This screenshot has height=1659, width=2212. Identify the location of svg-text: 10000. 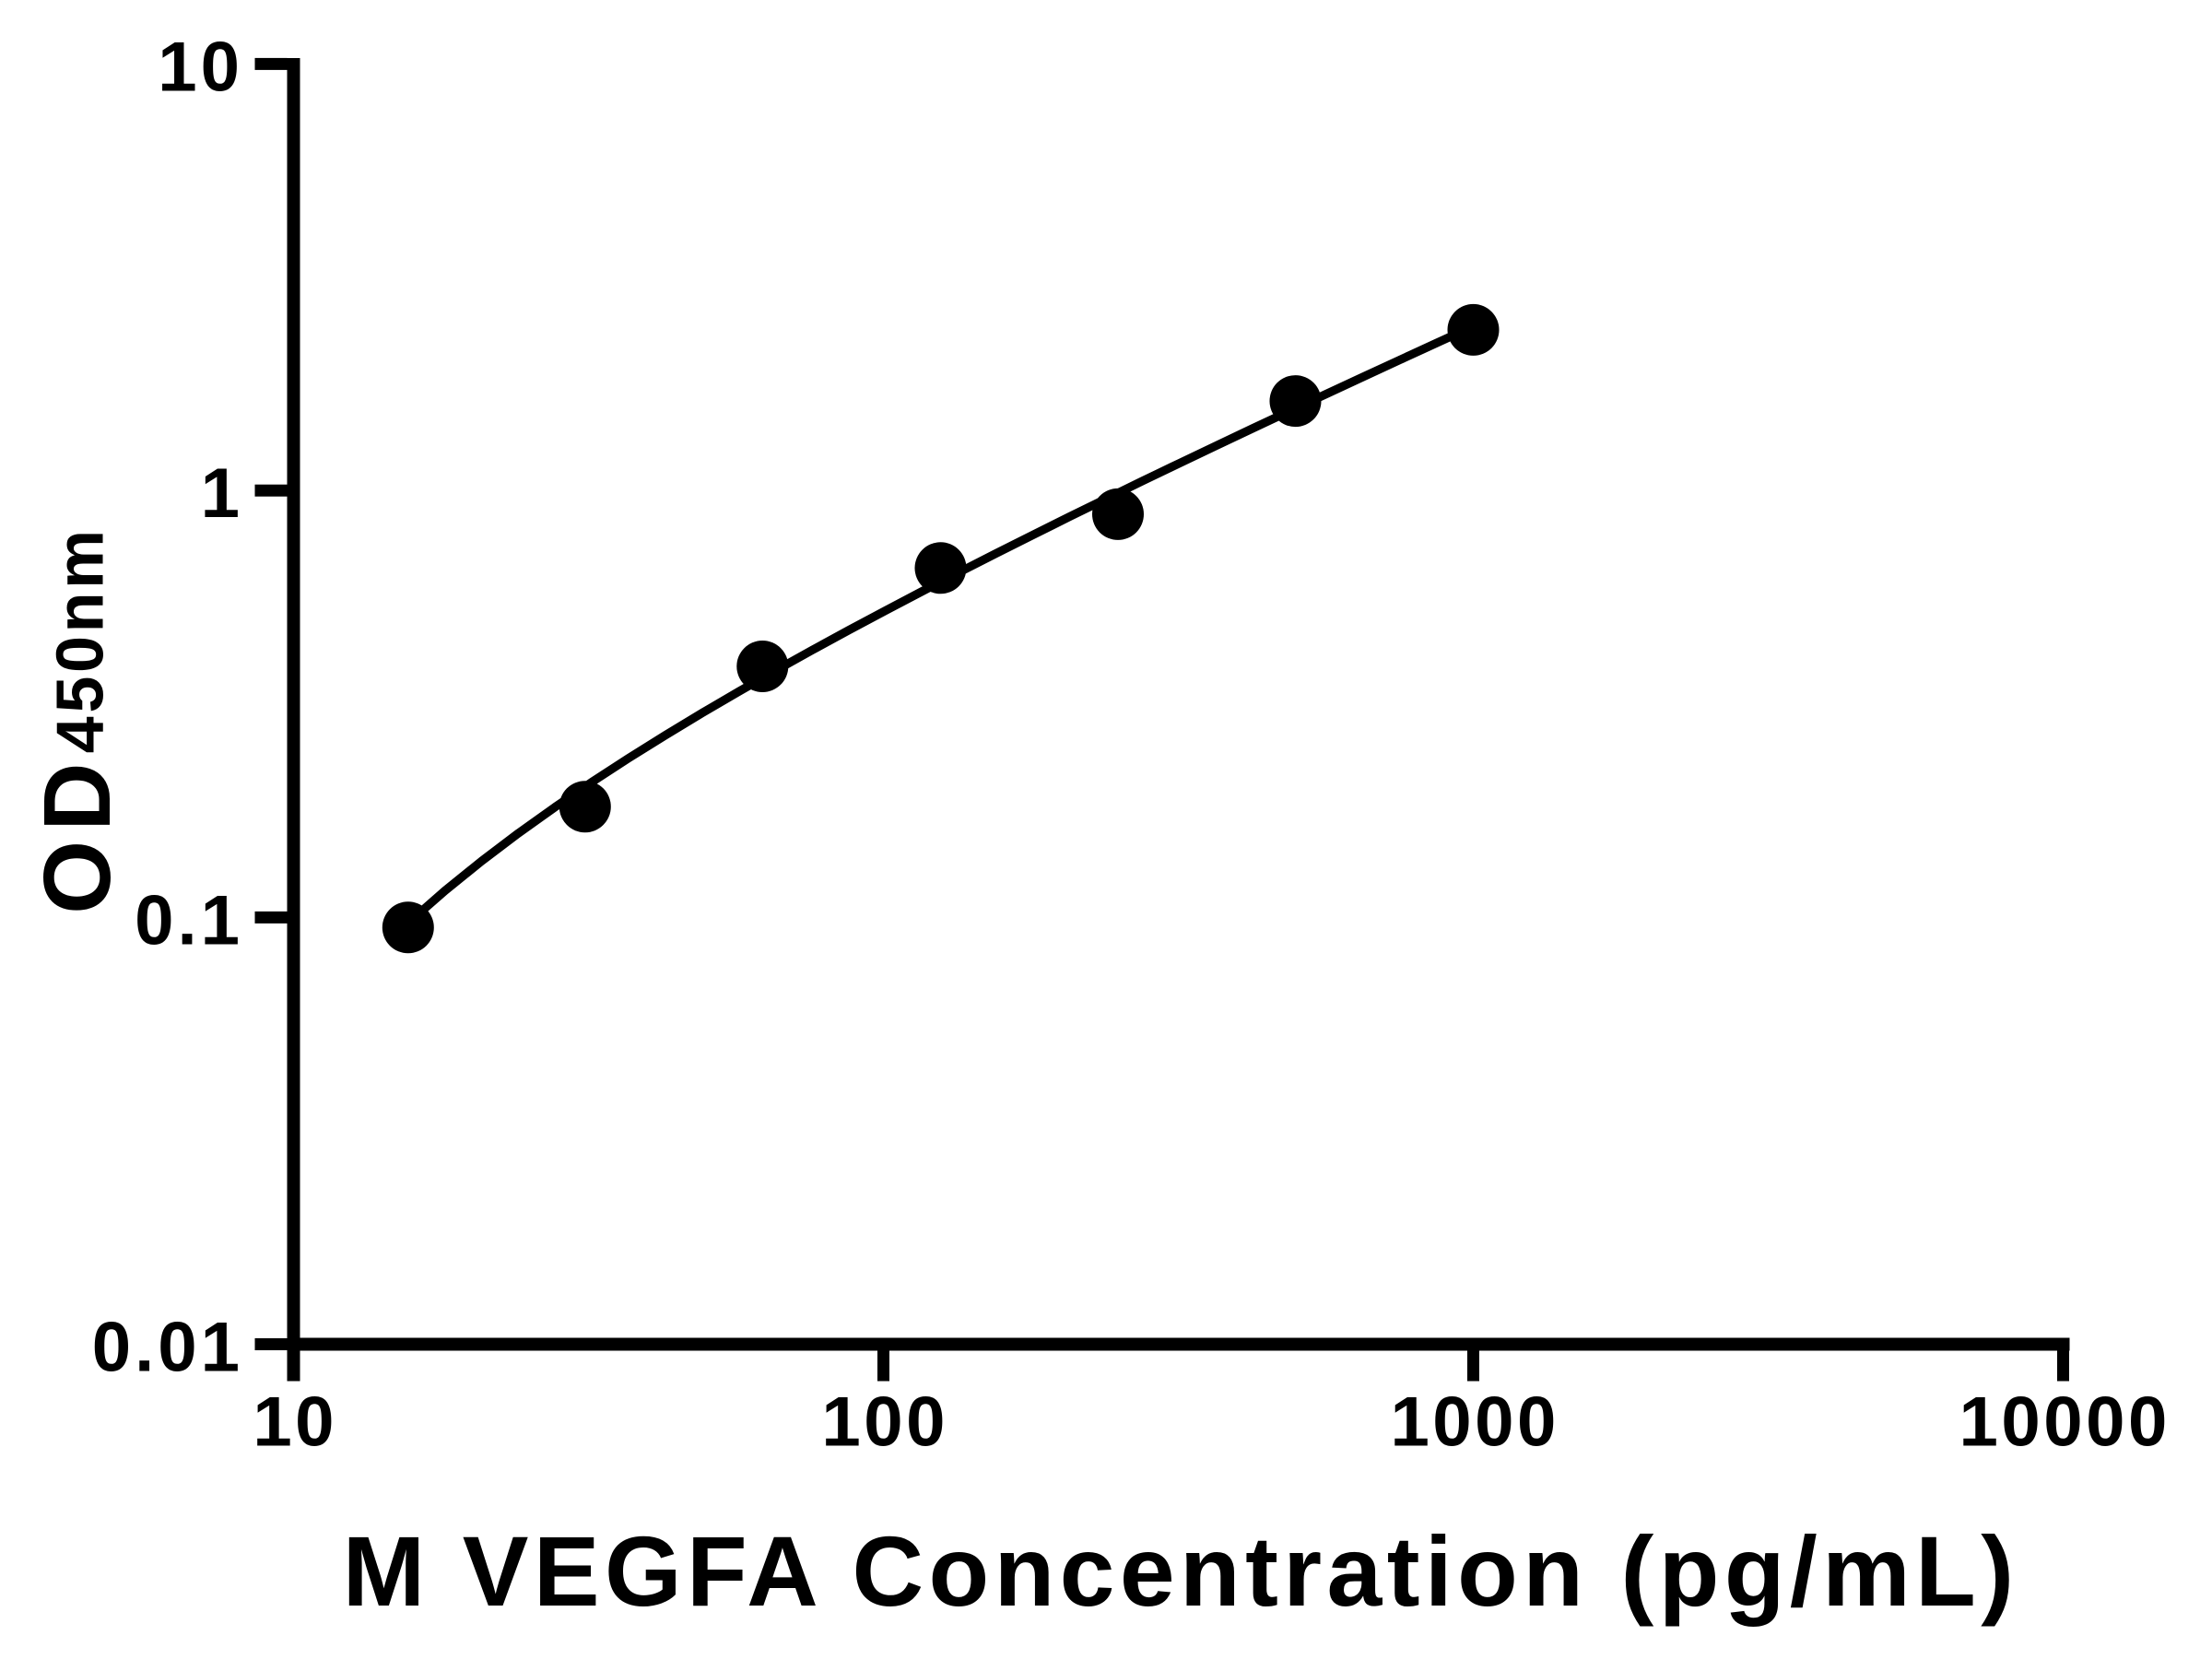
(2065, 1422).